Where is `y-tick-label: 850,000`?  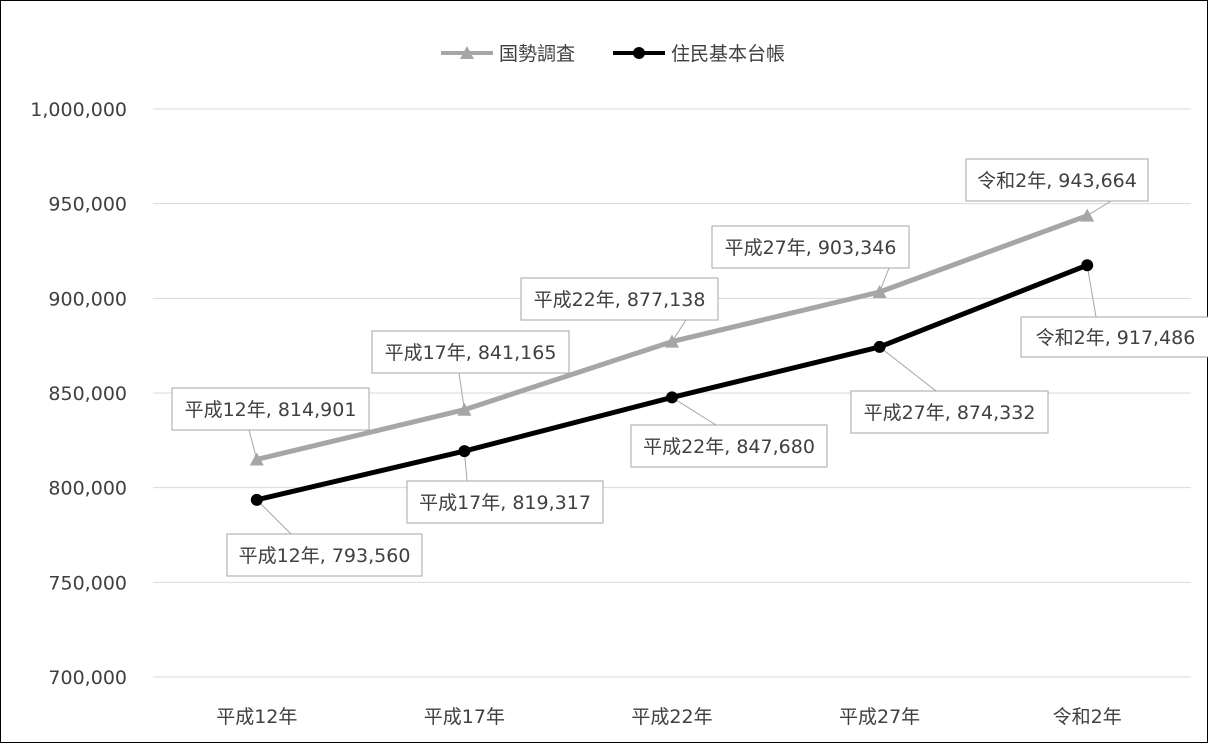
y-tick-label: 850,000 is located at coordinates (87, 394).